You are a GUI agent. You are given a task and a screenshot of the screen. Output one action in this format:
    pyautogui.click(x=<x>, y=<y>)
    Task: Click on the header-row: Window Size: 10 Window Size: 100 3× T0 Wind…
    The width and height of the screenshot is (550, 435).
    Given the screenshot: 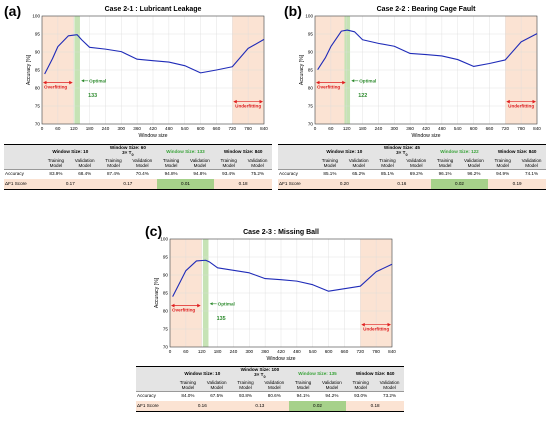 What is the action you would take?
    pyautogui.click(x=270, y=373)
    